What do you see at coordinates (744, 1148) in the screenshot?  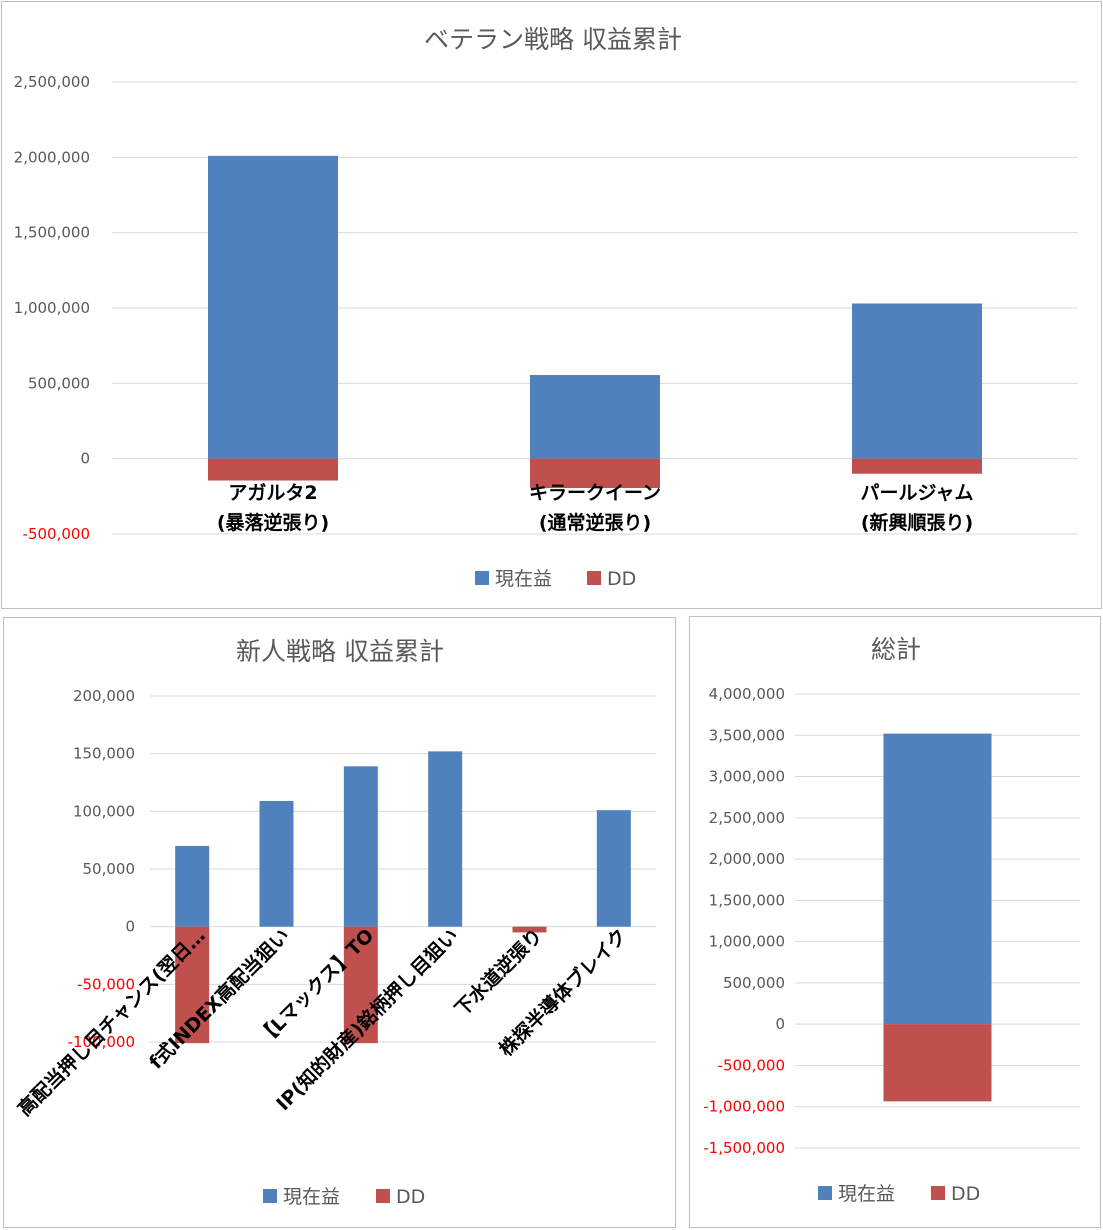 I see `y-tick-label: -1,500,000` at bounding box center [744, 1148].